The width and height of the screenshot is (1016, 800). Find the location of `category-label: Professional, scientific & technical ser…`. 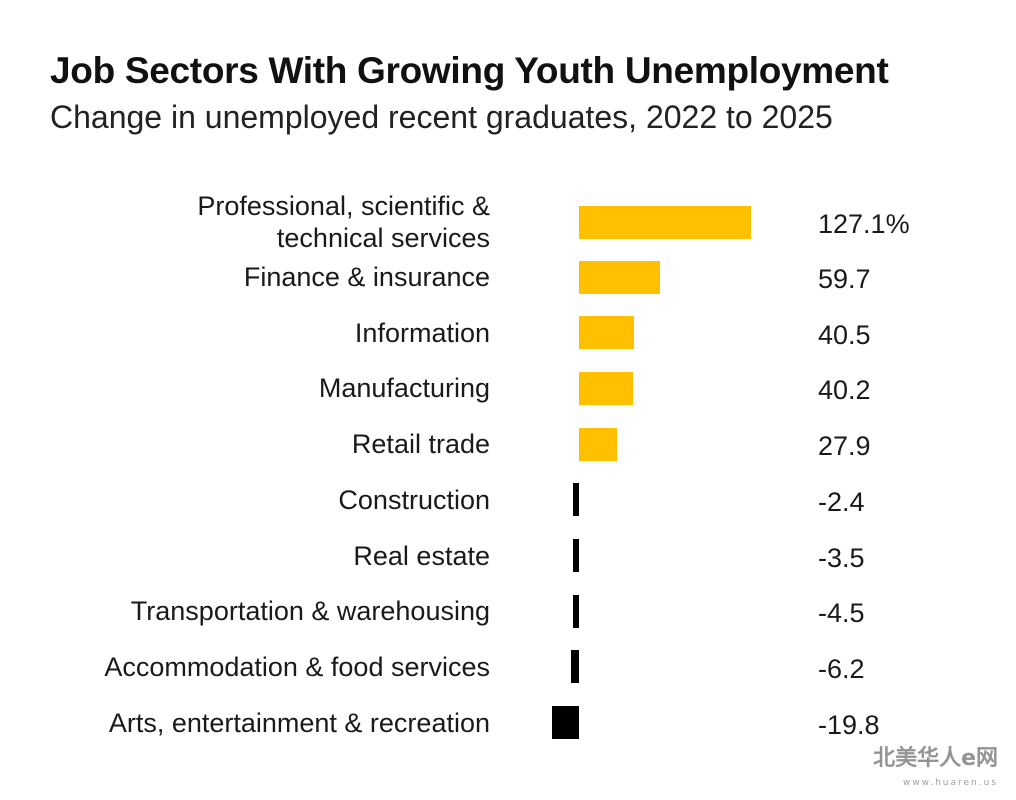

category-label: Professional, scientific & technical ser… is located at coordinates (343, 222).